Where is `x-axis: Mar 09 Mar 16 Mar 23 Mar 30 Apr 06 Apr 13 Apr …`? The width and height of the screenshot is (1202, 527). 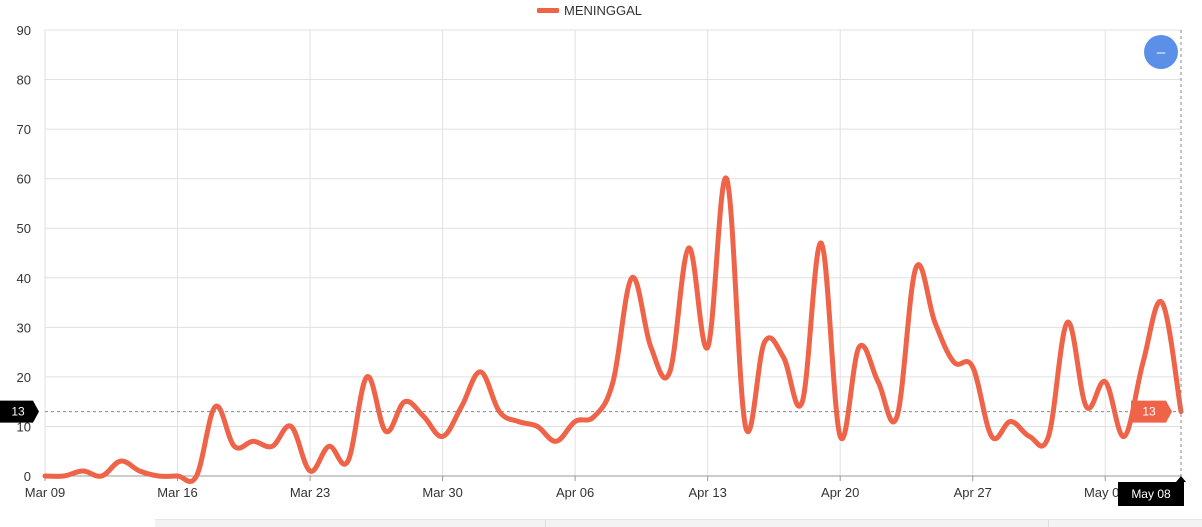
x-axis: Mar 09 Mar 16 Mar 23 Mar 30 Apr 06 Apr 13 Apr … is located at coordinates (603, 487).